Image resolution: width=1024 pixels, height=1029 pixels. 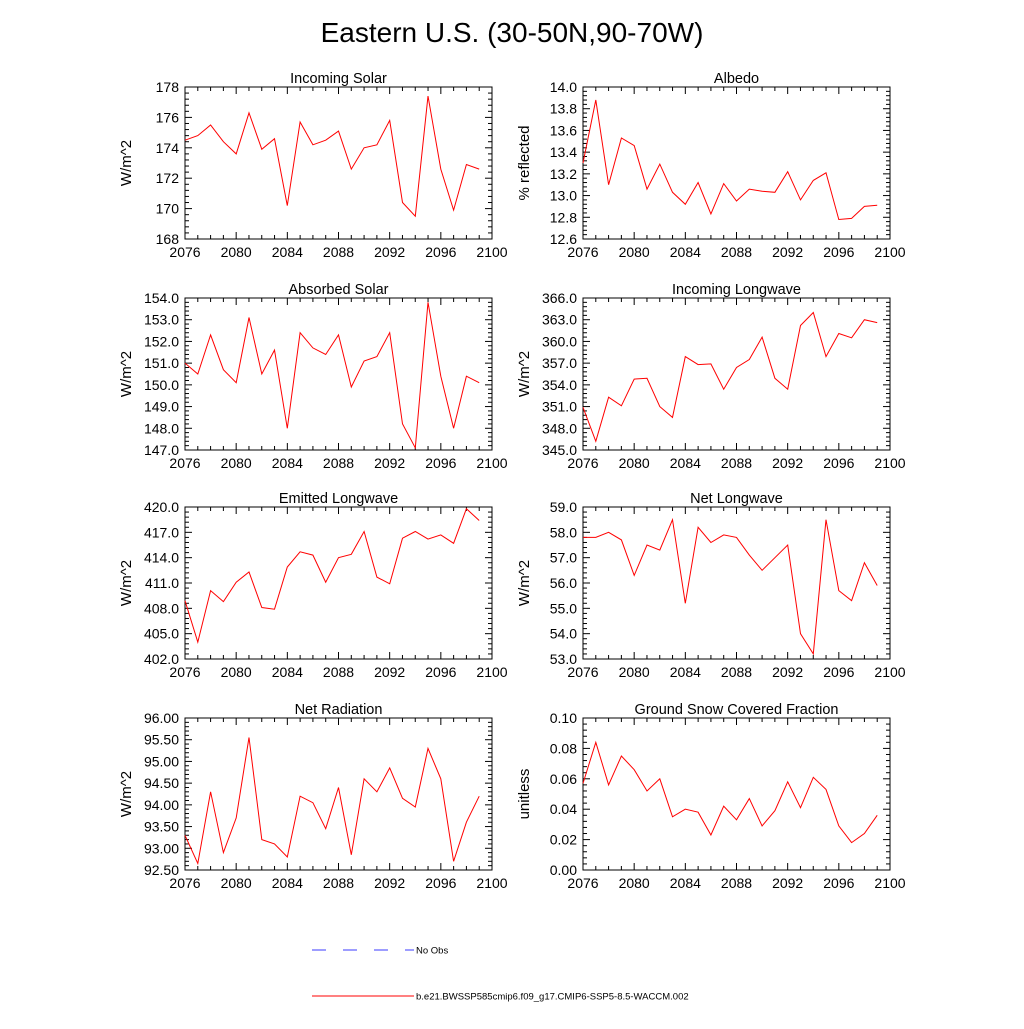 I want to click on y-tick-label: 154.0, so click(x=161, y=298).